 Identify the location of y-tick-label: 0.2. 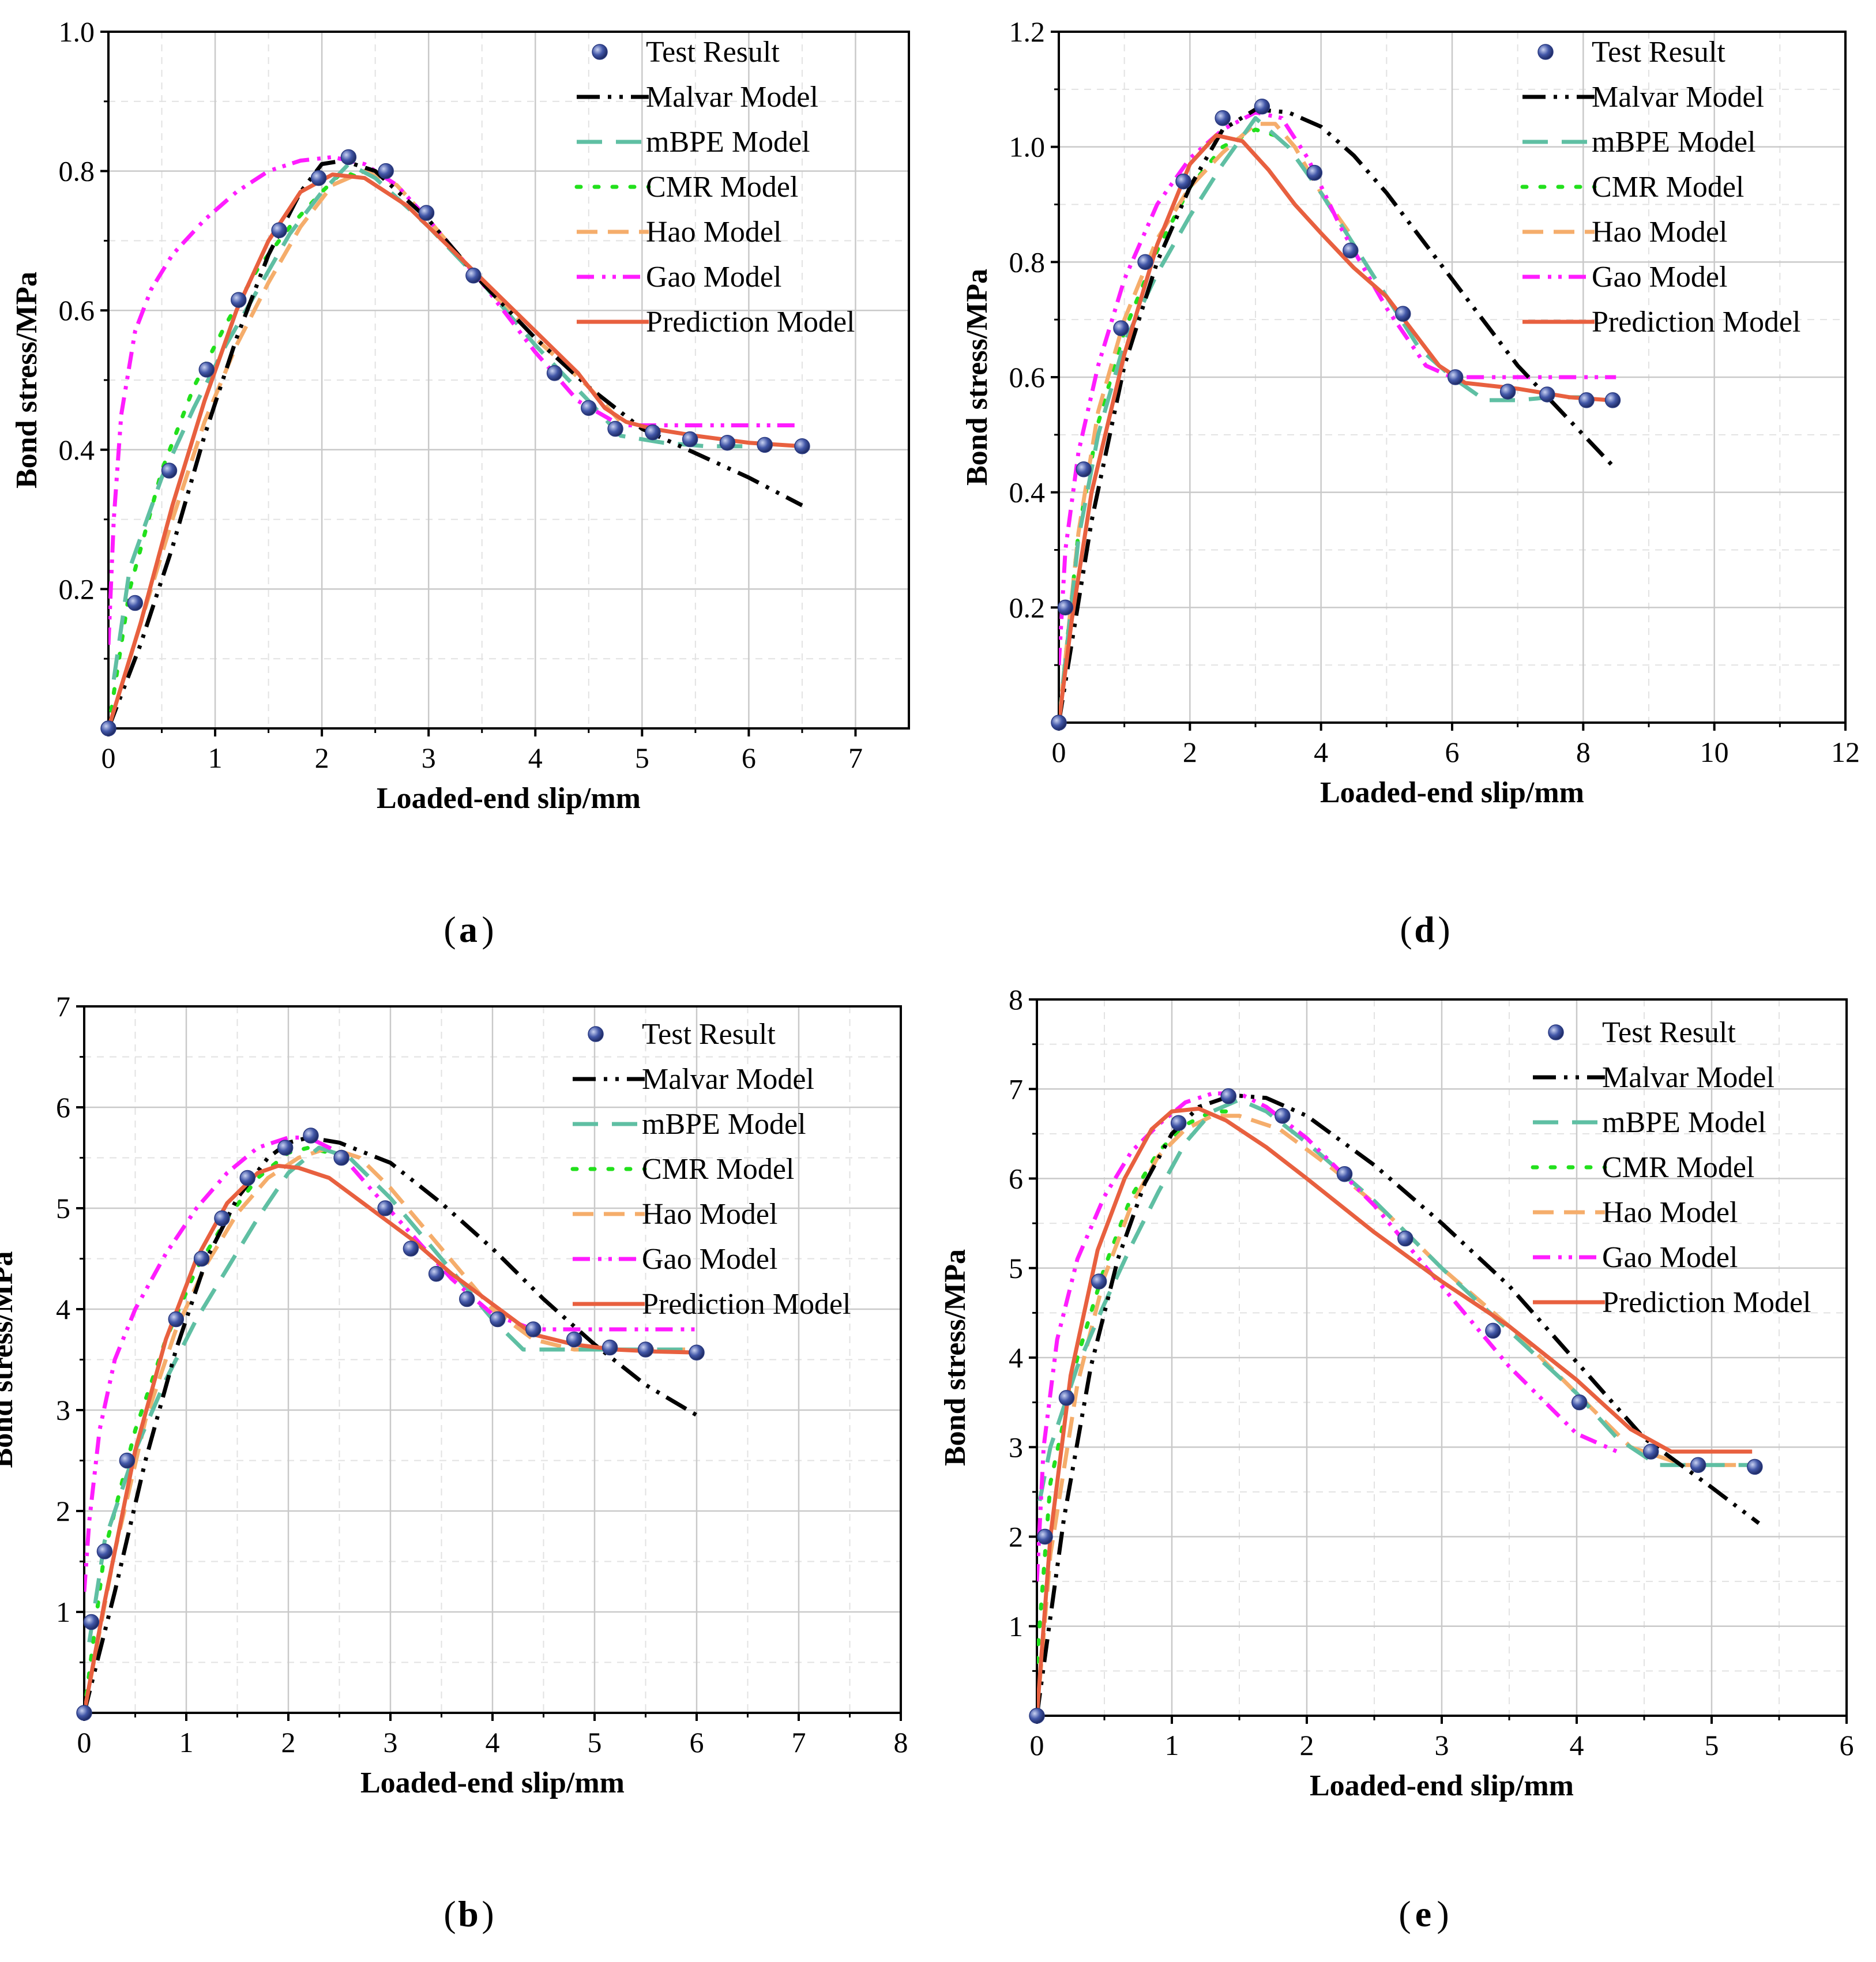
(1027, 607).